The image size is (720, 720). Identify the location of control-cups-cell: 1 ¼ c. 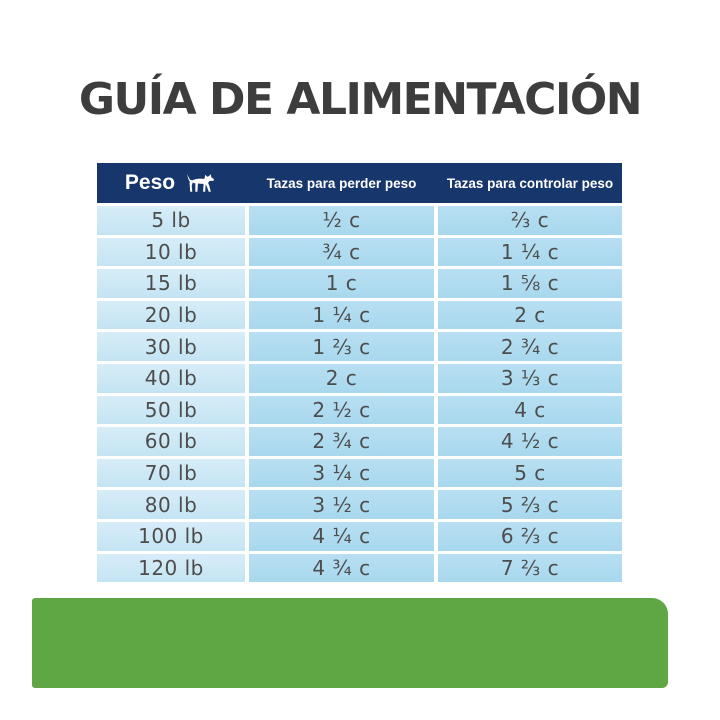
(530, 252).